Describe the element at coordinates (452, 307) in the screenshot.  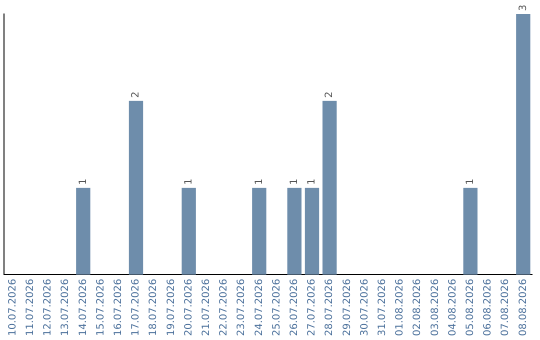
I see `x-tick-label: 04.08.2026` at that location.